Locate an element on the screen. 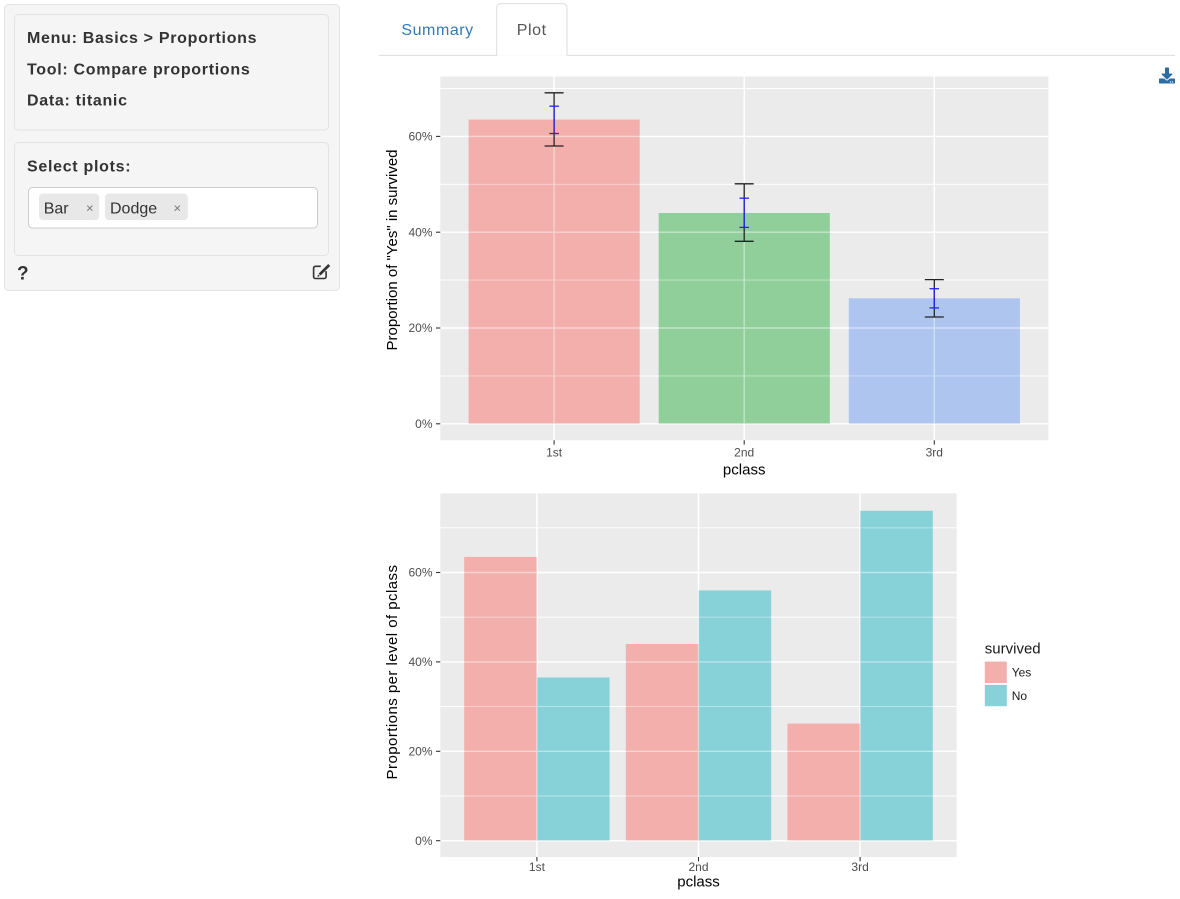  svg-text: Data: titanic is located at coordinates (77, 101).